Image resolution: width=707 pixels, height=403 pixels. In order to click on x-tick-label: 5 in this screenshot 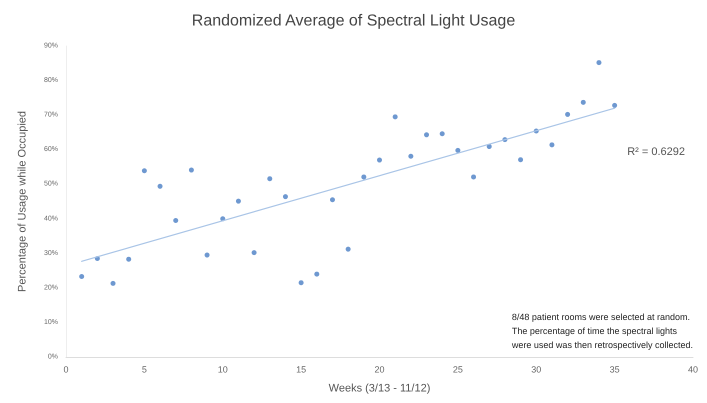, I will do `click(144, 369)`.